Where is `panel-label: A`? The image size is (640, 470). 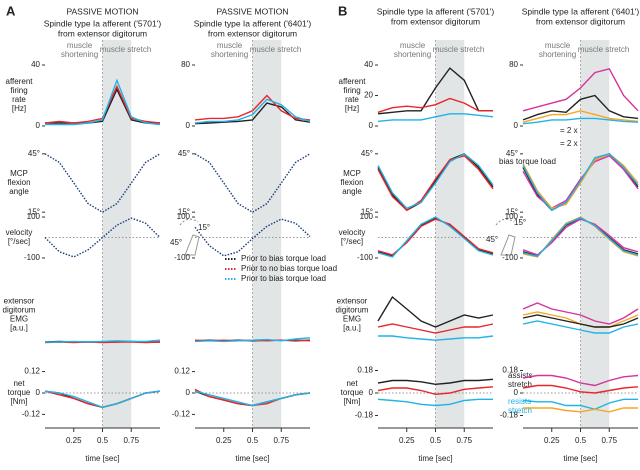
panel-label: A is located at coordinates (11, 10).